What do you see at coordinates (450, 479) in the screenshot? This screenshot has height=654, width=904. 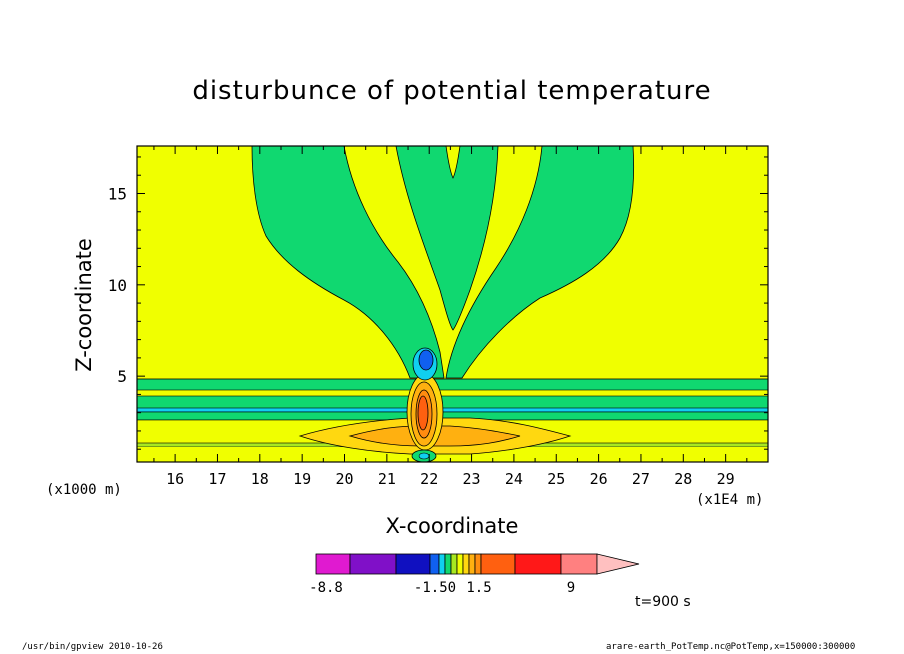 I see `x-tick-labels: 16 17 18 19 20 21 22 23 24 25 26 27 28 29` at bounding box center [450, 479].